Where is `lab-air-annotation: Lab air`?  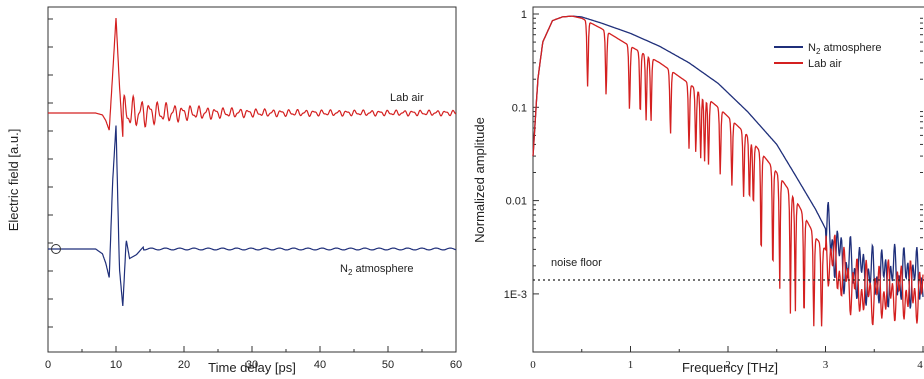 lab-air-annotation: Lab air is located at coordinates (407, 98).